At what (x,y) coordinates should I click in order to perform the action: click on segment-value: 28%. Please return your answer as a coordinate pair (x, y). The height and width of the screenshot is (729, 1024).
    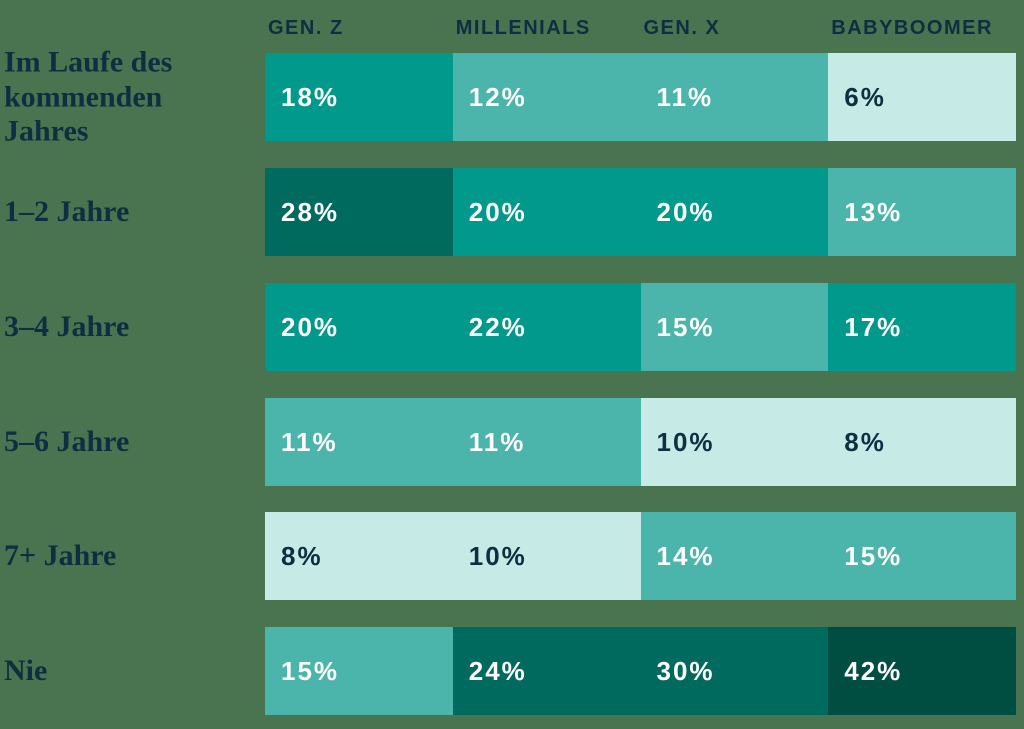
    Looking at the image, I should click on (310, 211).